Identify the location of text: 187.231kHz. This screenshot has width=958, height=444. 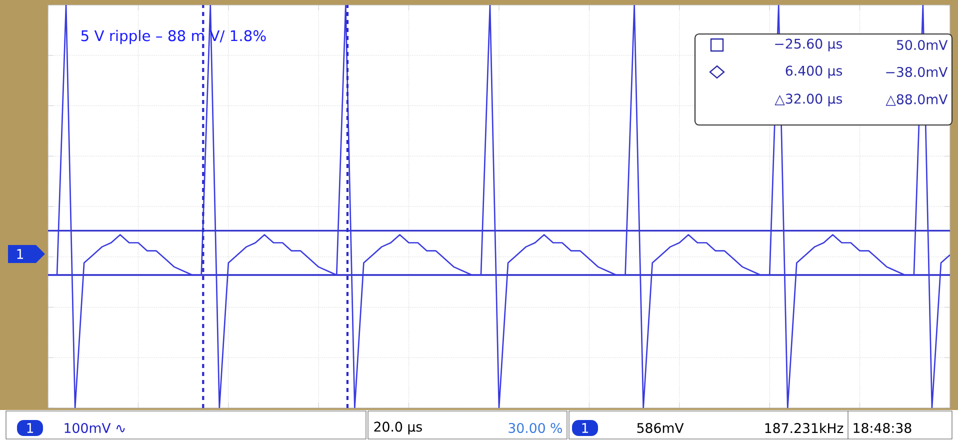
(804, 428).